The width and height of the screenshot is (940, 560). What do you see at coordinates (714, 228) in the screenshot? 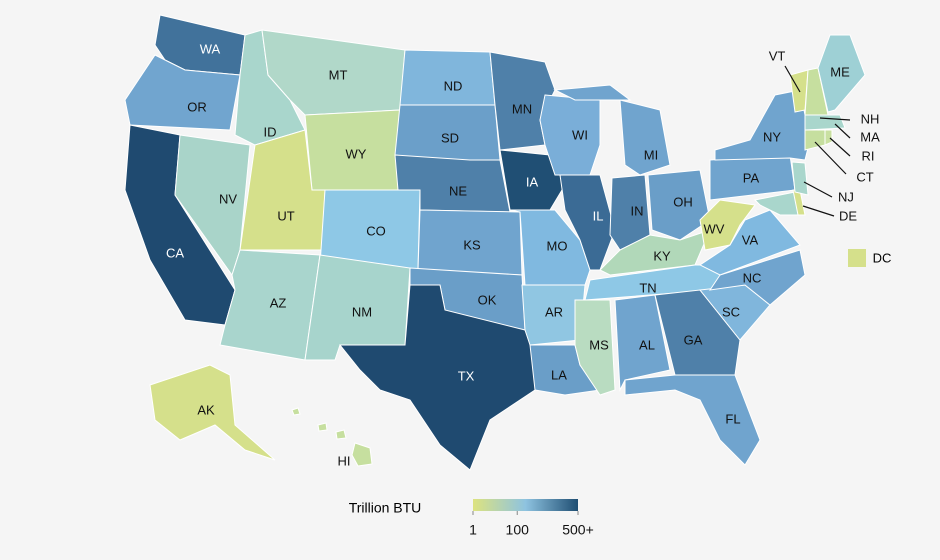
I see `state-label: WV` at bounding box center [714, 228].